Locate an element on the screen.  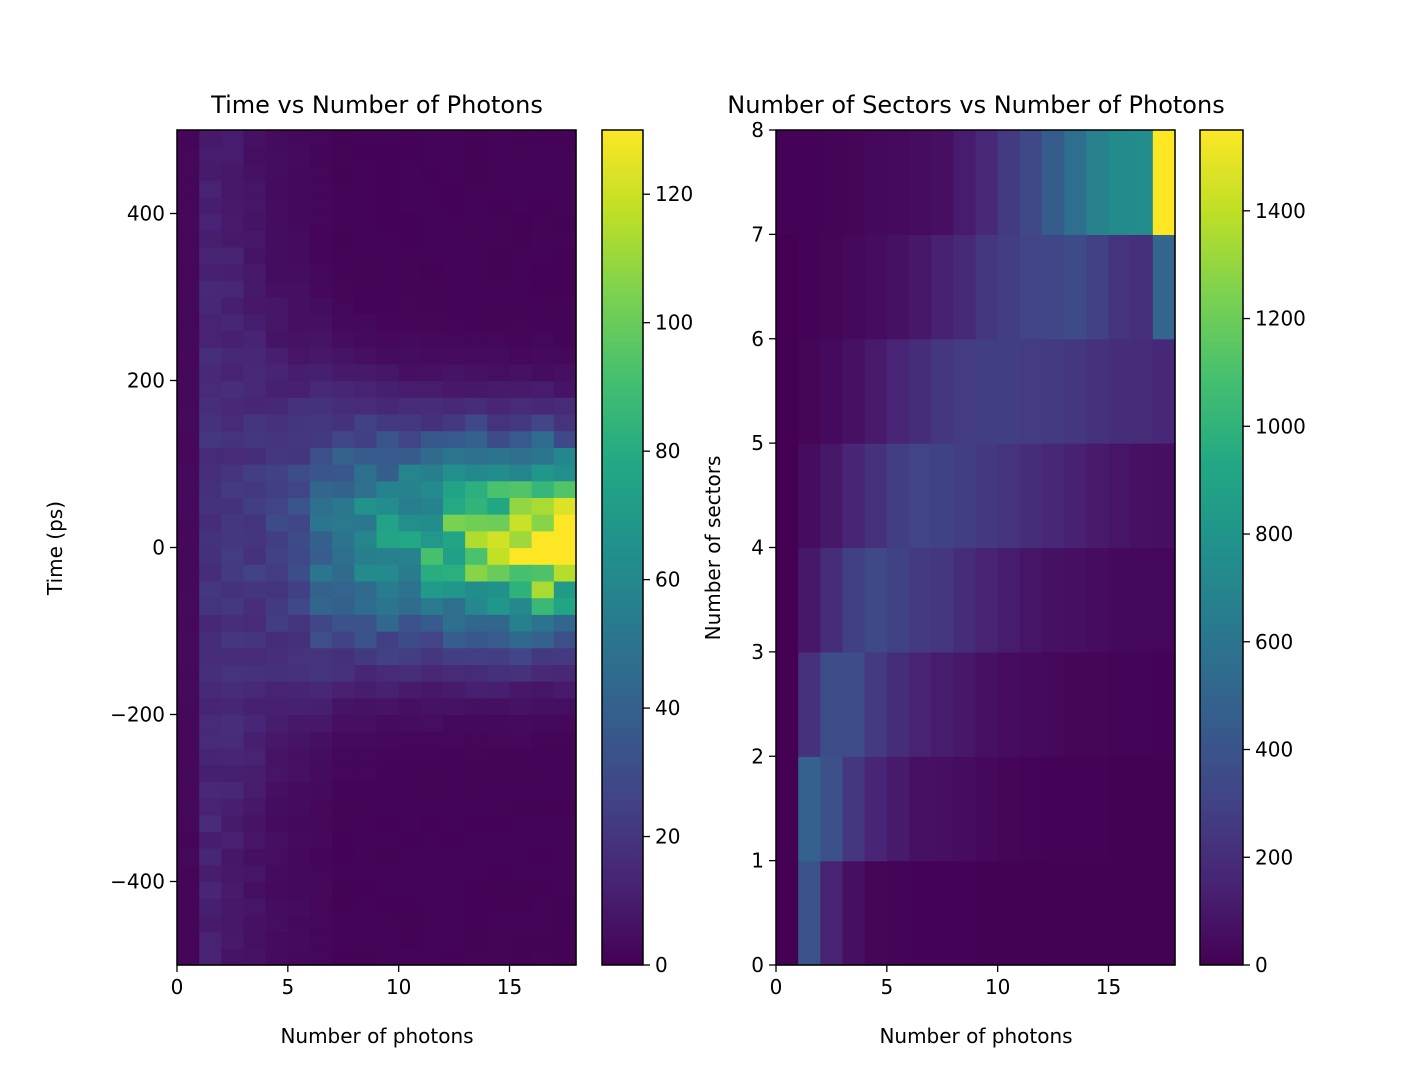
right-y-axis: 0 1 2 3 4 5 6 7 8 is located at coordinates (763, 547).